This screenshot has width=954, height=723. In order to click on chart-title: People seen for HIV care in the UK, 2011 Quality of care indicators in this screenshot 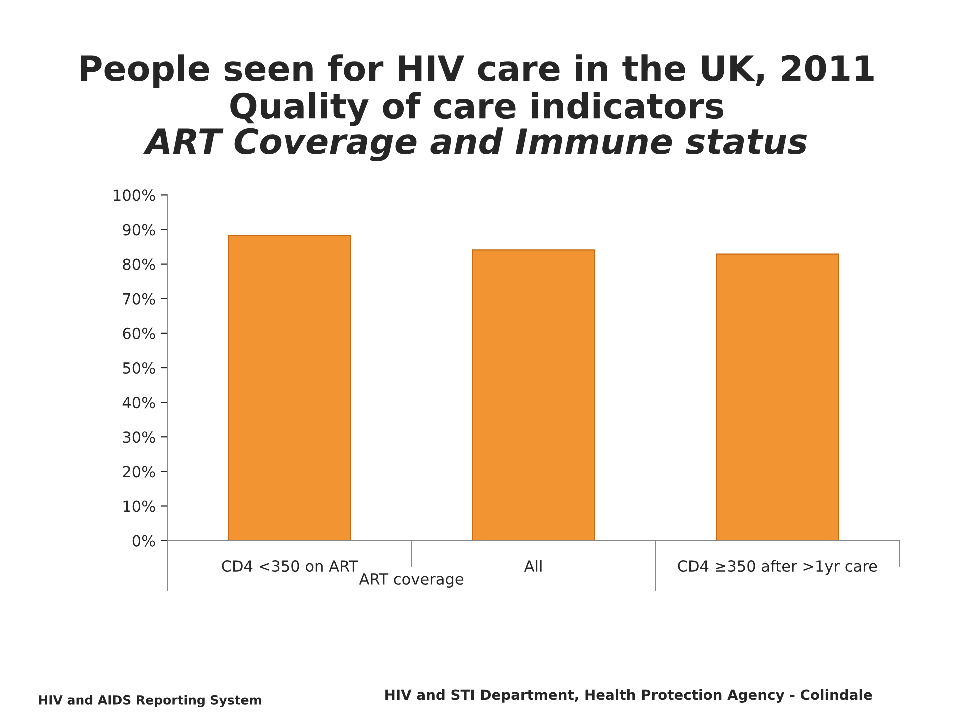, I will do `click(477, 90)`.